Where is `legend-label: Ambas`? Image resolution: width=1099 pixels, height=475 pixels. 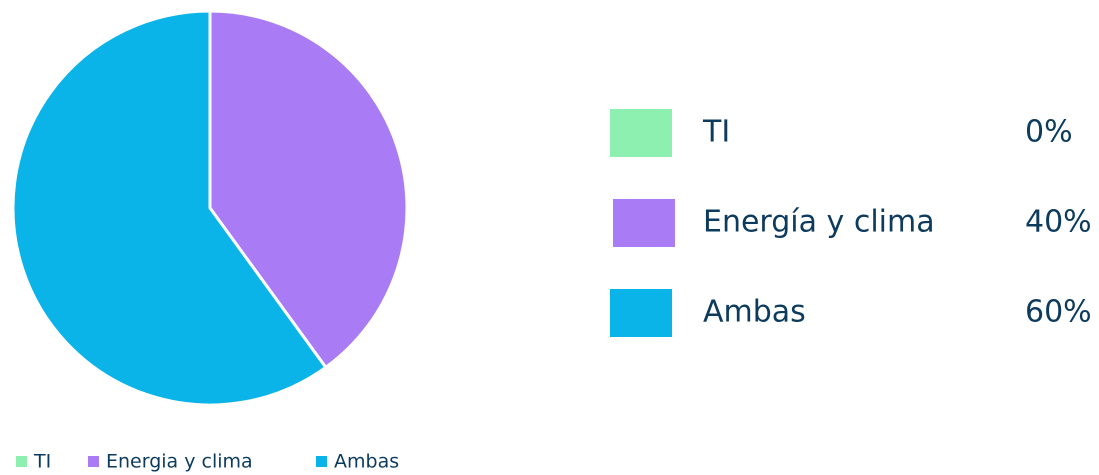 legend-label: Ambas is located at coordinates (754, 312).